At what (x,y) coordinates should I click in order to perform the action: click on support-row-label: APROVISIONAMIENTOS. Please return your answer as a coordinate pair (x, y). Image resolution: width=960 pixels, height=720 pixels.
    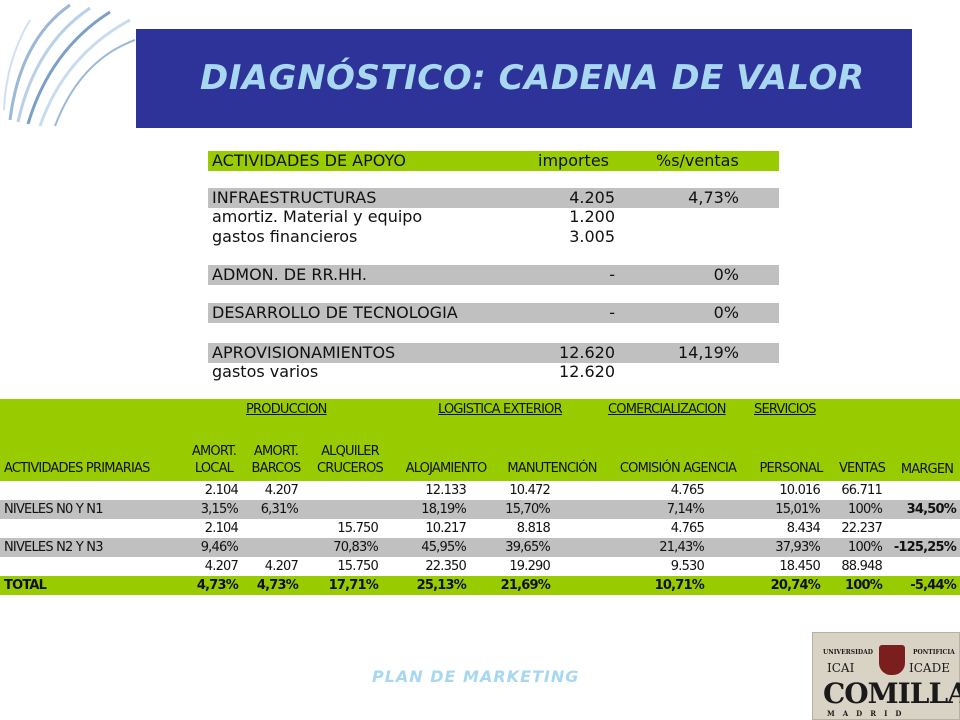
    Looking at the image, I should click on (304, 352).